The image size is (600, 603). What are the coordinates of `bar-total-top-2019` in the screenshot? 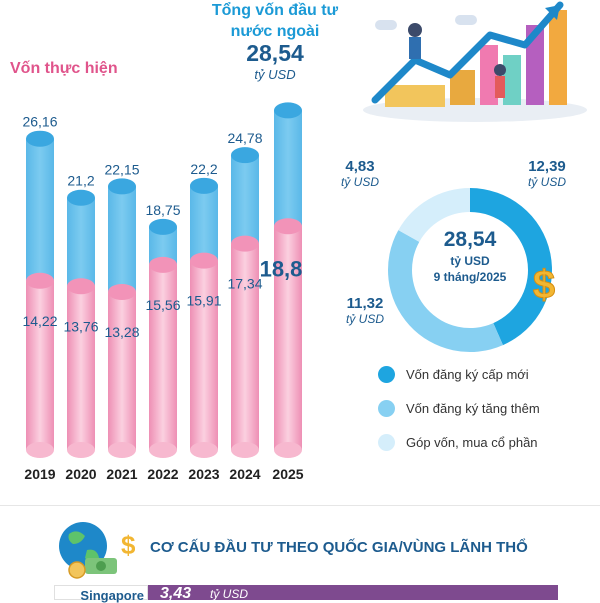 It's located at (40, 138).